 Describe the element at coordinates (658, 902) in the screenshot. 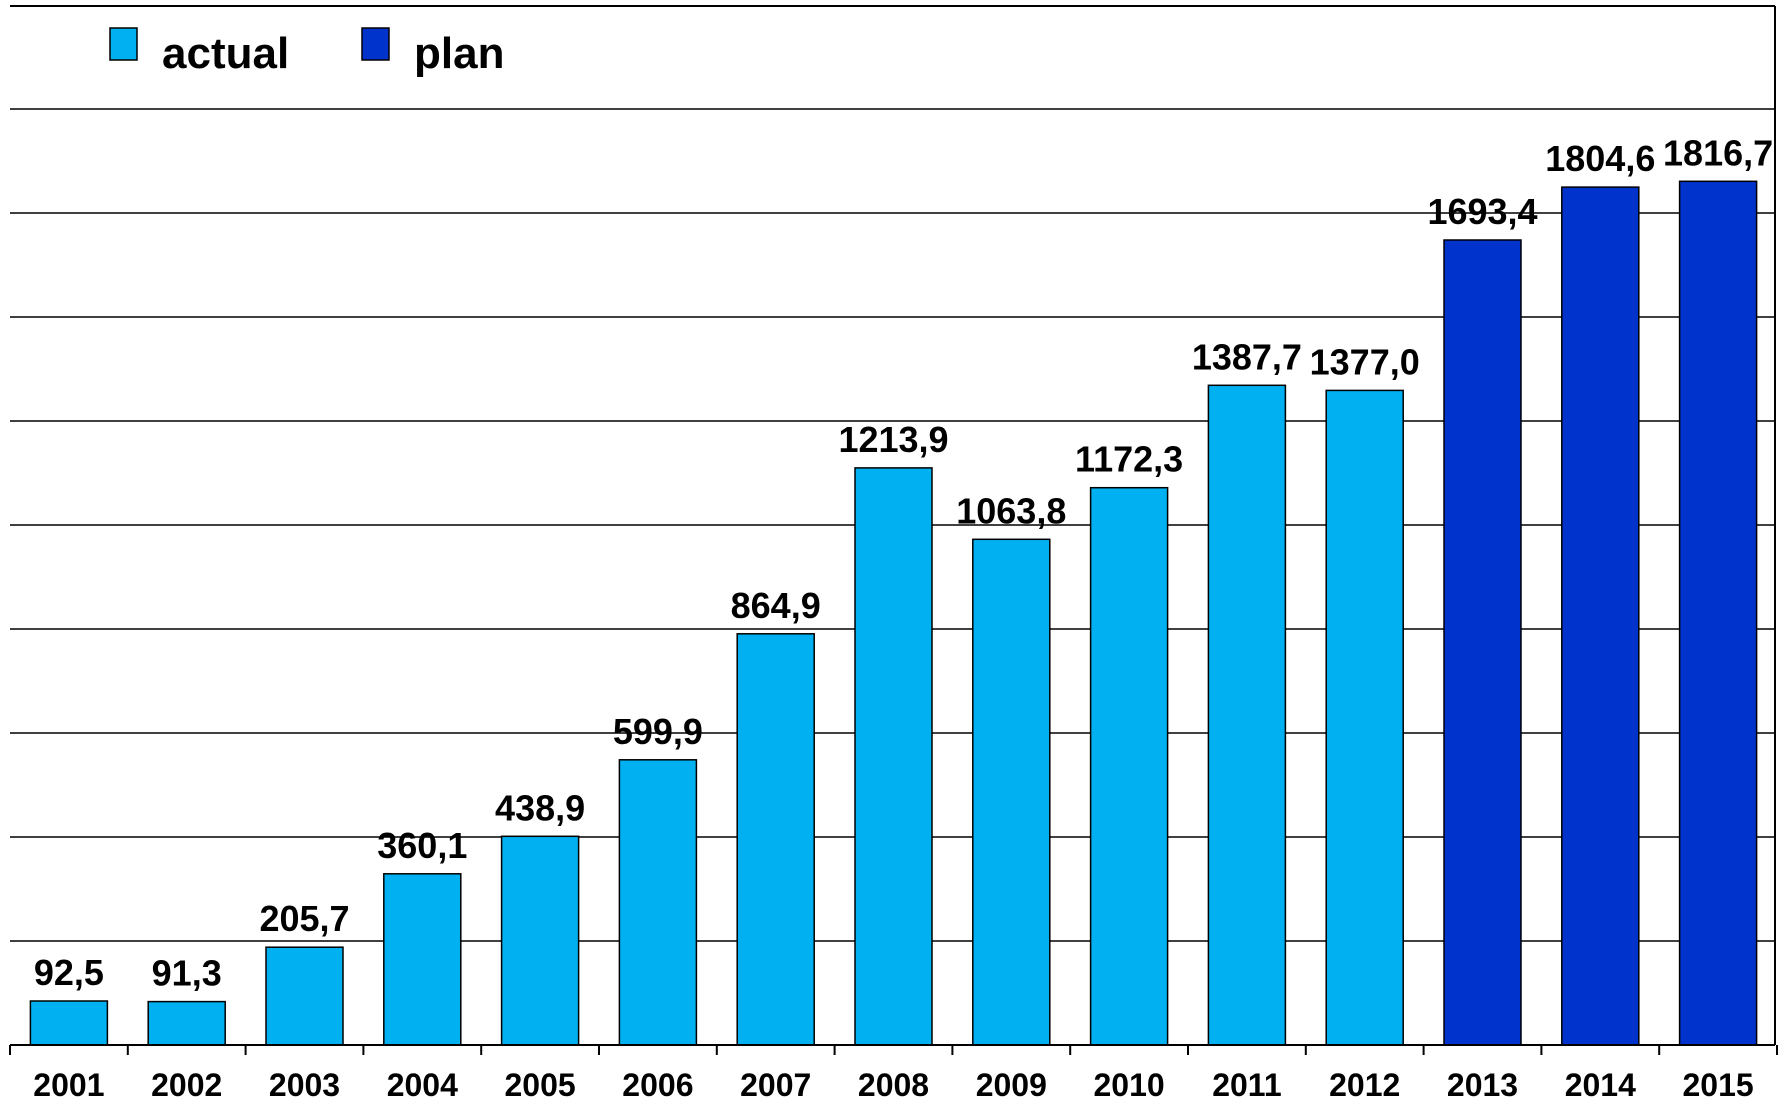

I see `bar-2006` at that location.